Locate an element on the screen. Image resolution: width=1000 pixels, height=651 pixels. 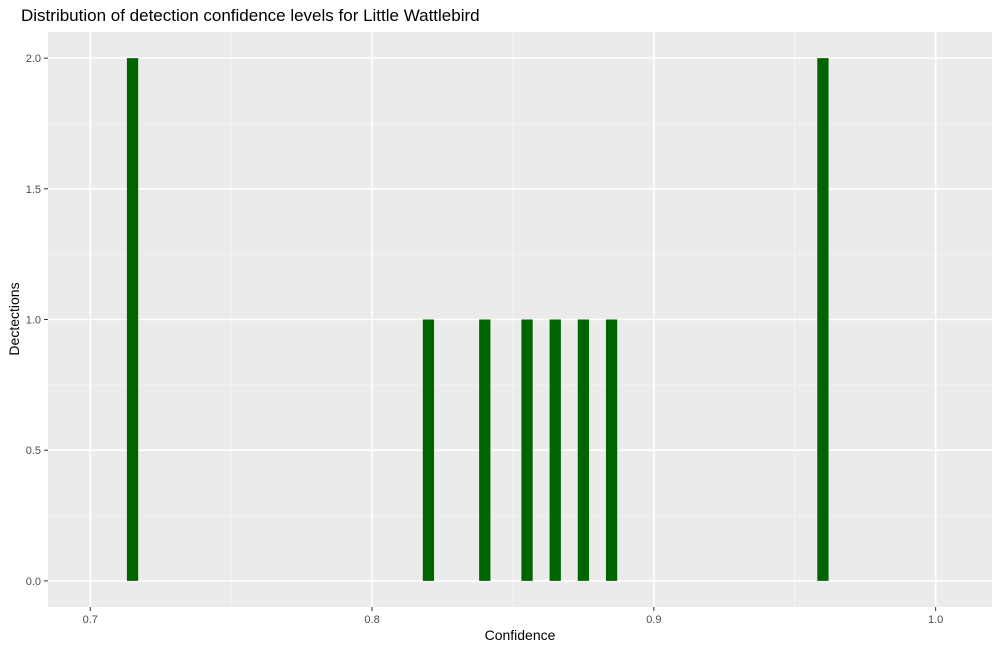
y-tick-label: 0.0 is located at coordinates (33, 582).